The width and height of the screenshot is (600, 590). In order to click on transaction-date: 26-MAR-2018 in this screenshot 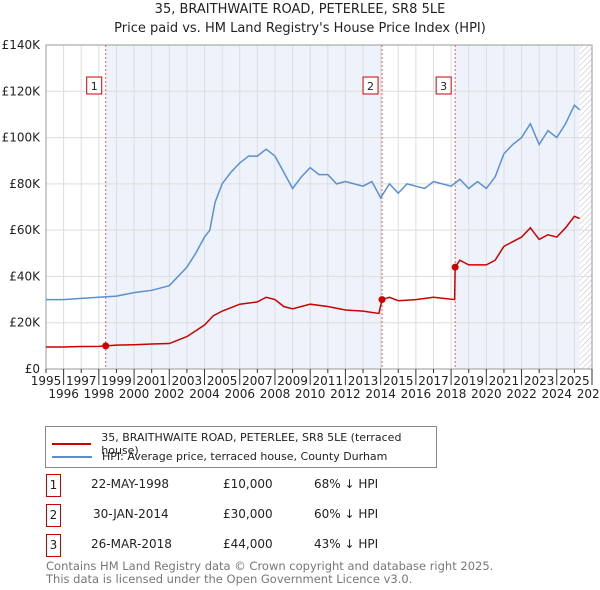, I will do `click(131, 544)`.